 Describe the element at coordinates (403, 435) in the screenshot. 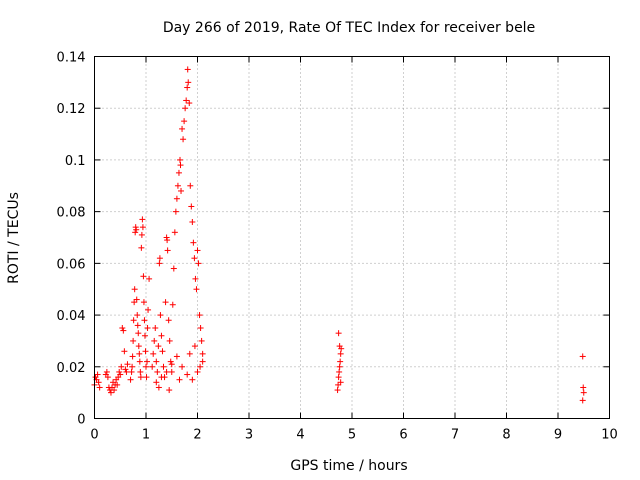

I see `x-tick-label: 6` at that location.